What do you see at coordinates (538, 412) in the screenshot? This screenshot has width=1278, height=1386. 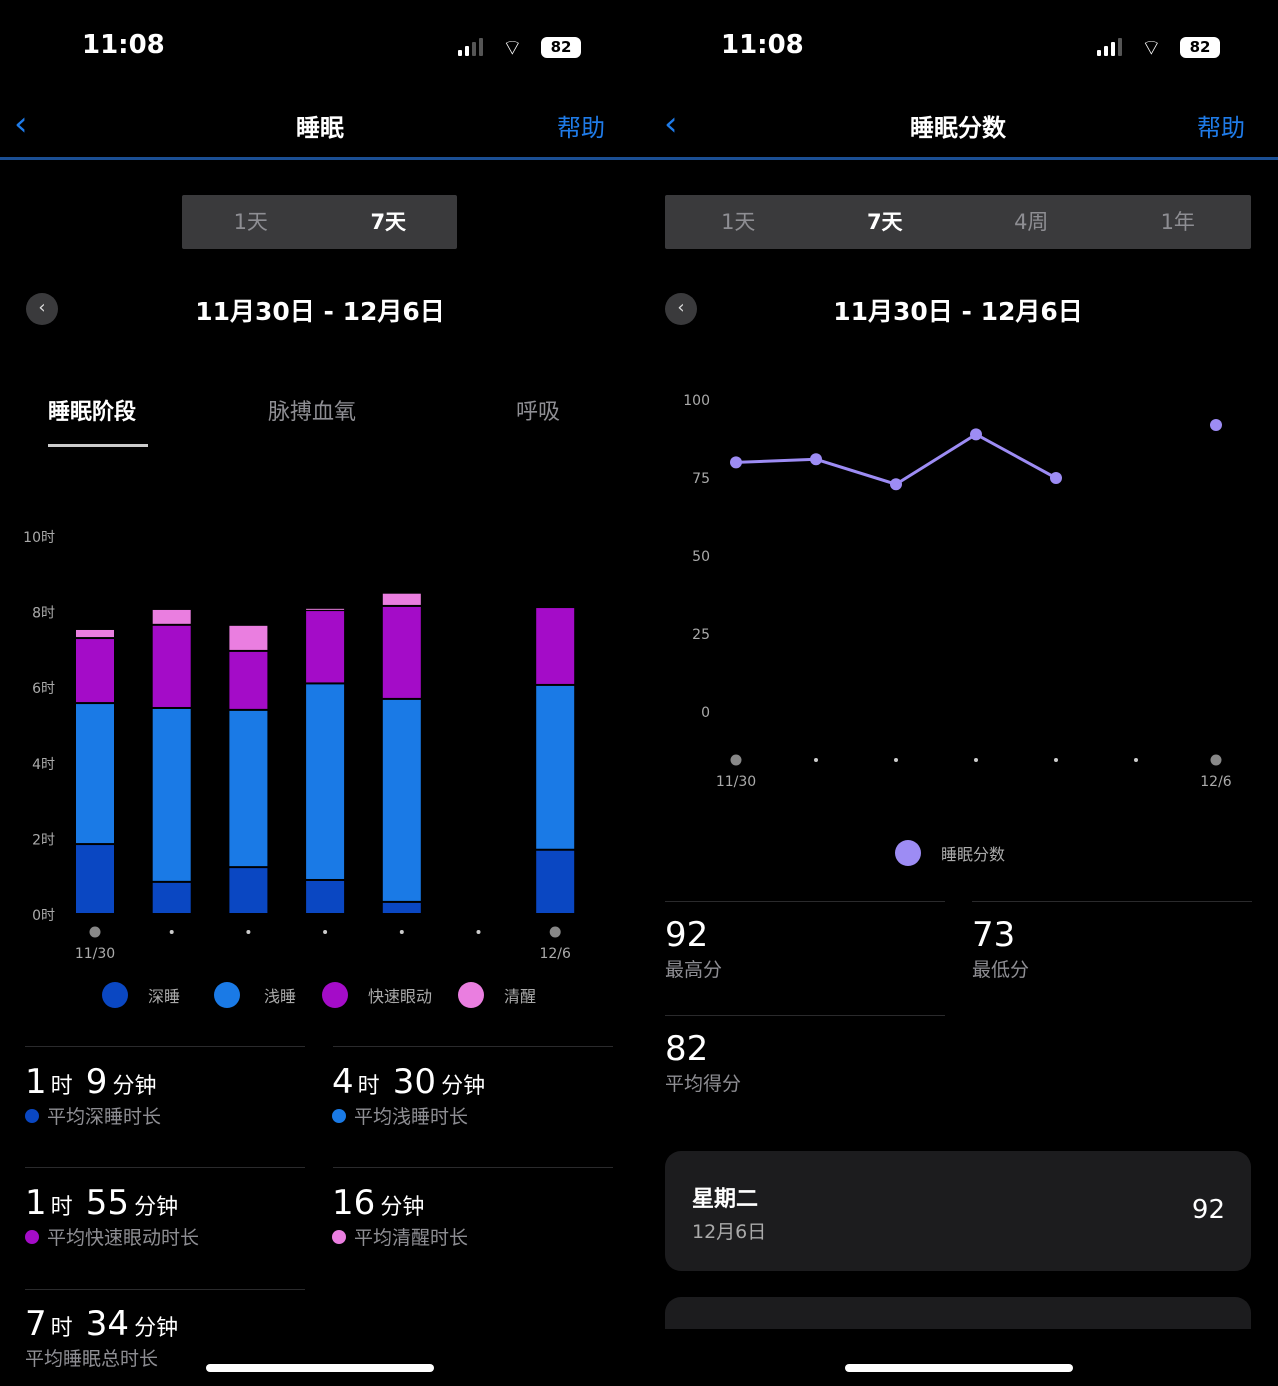 I see `tab-breathing: 呼吸` at bounding box center [538, 412].